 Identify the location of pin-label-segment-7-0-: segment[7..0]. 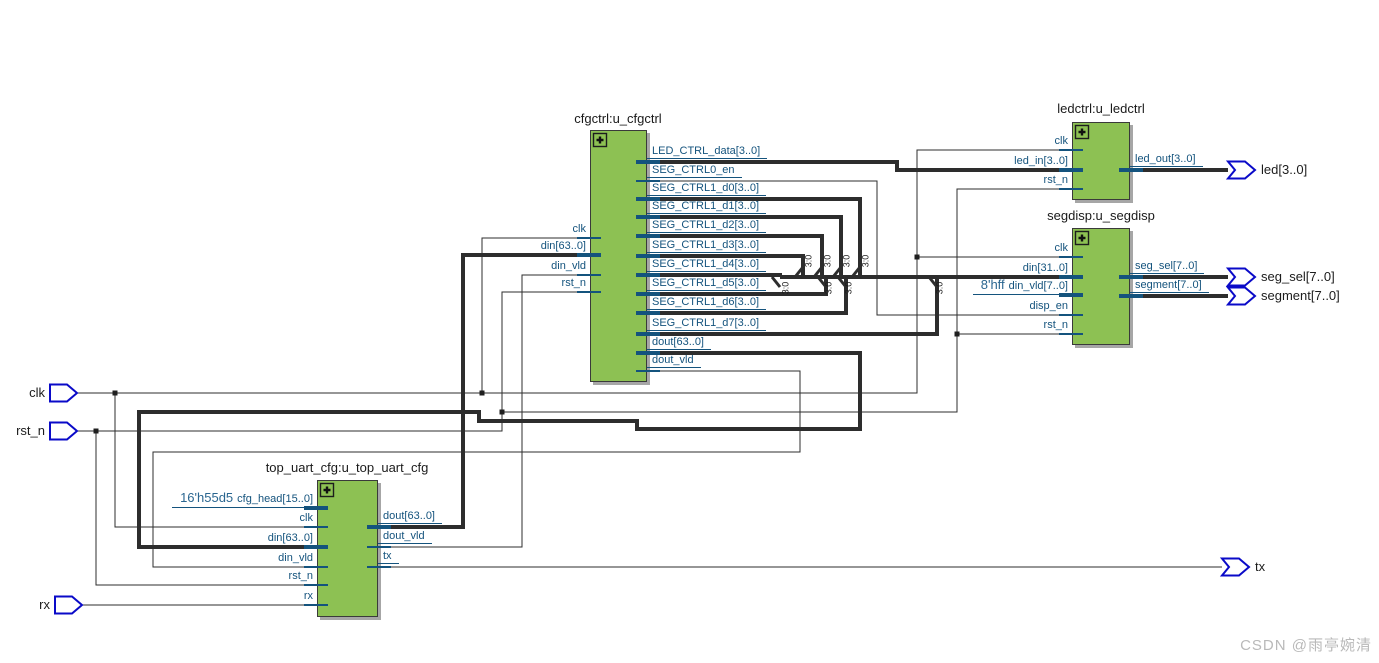
(1168, 285).